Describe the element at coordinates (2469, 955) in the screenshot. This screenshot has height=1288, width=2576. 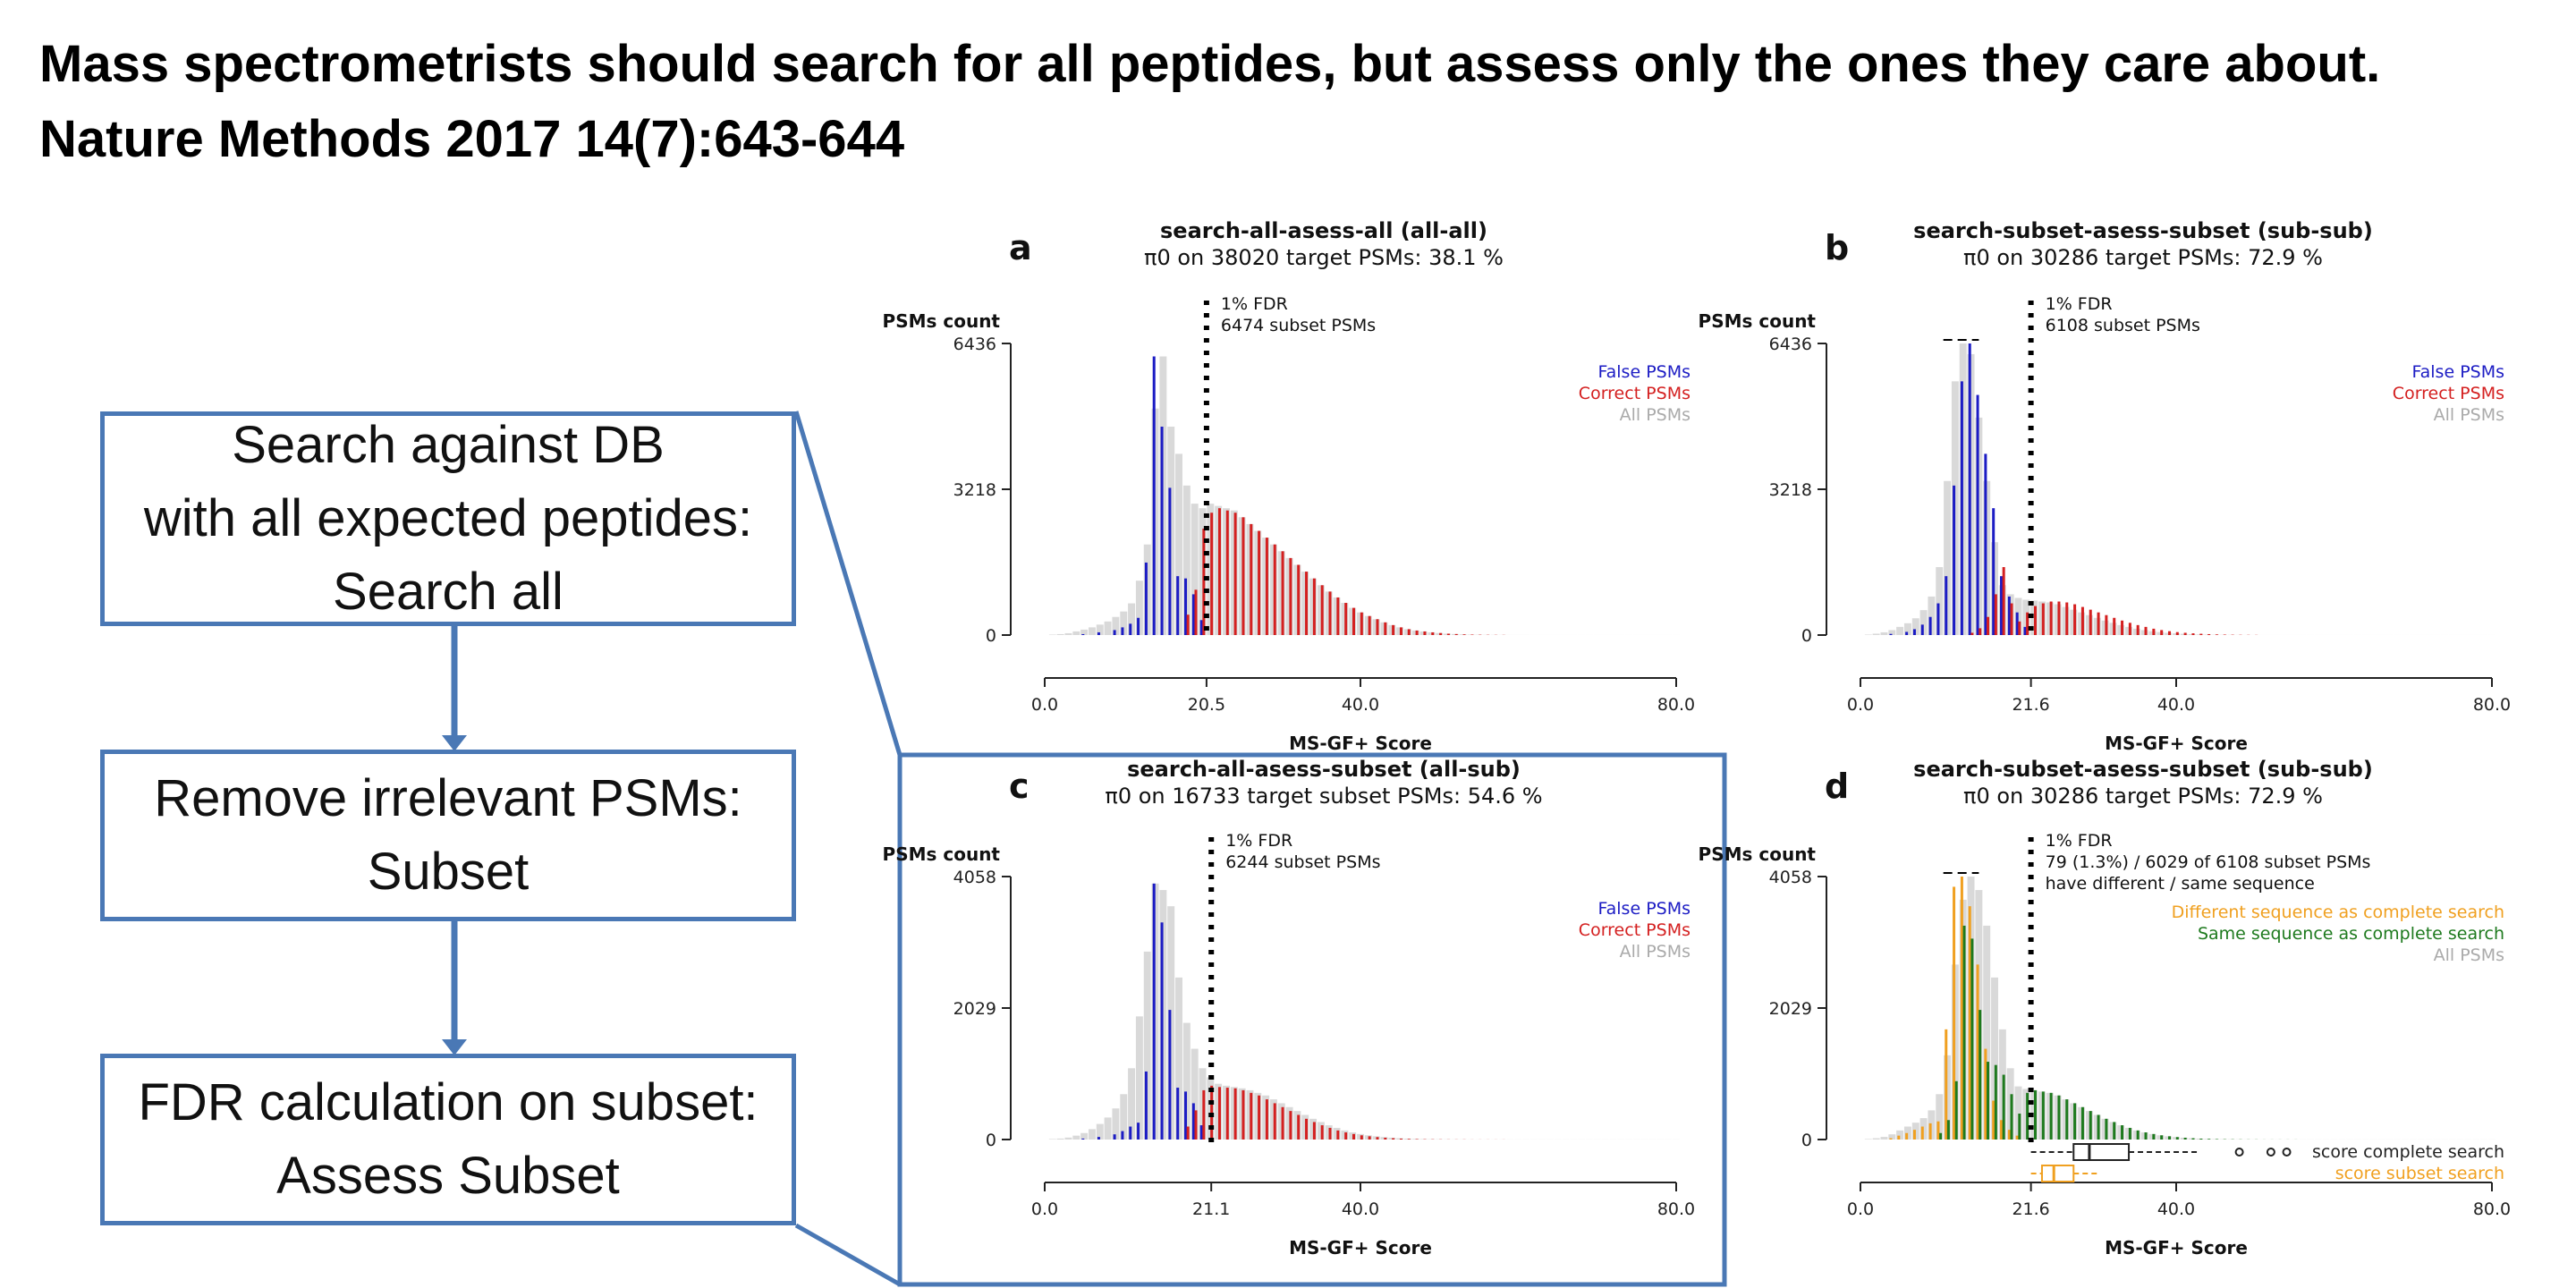
I see `legend-entry: All PSMs` at that location.